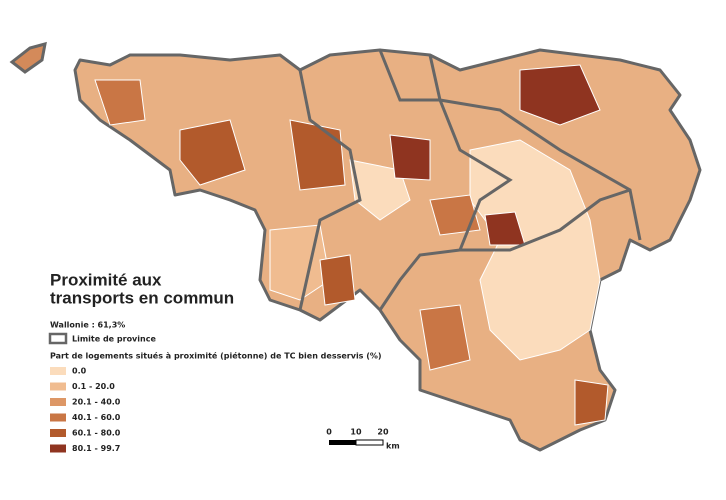  What do you see at coordinates (79, 371) in the screenshot?
I see `legend-label: 0.0` at bounding box center [79, 371].